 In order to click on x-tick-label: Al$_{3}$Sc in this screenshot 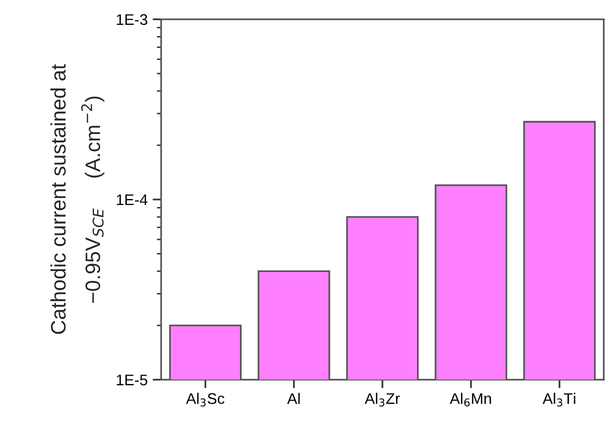, I will do `click(205, 399)`.